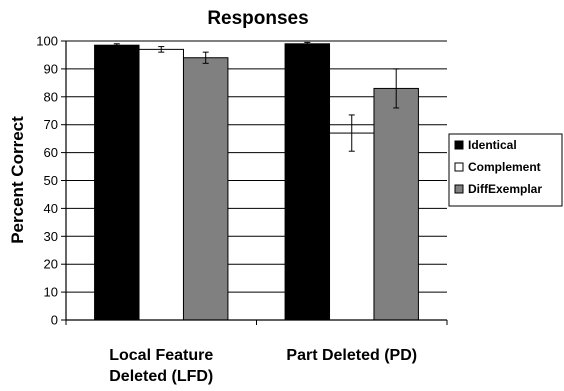 Image resolution: width=564 pixels, height=391 pixels. I want to click on y-tick-label: 40, so click(51, 208).